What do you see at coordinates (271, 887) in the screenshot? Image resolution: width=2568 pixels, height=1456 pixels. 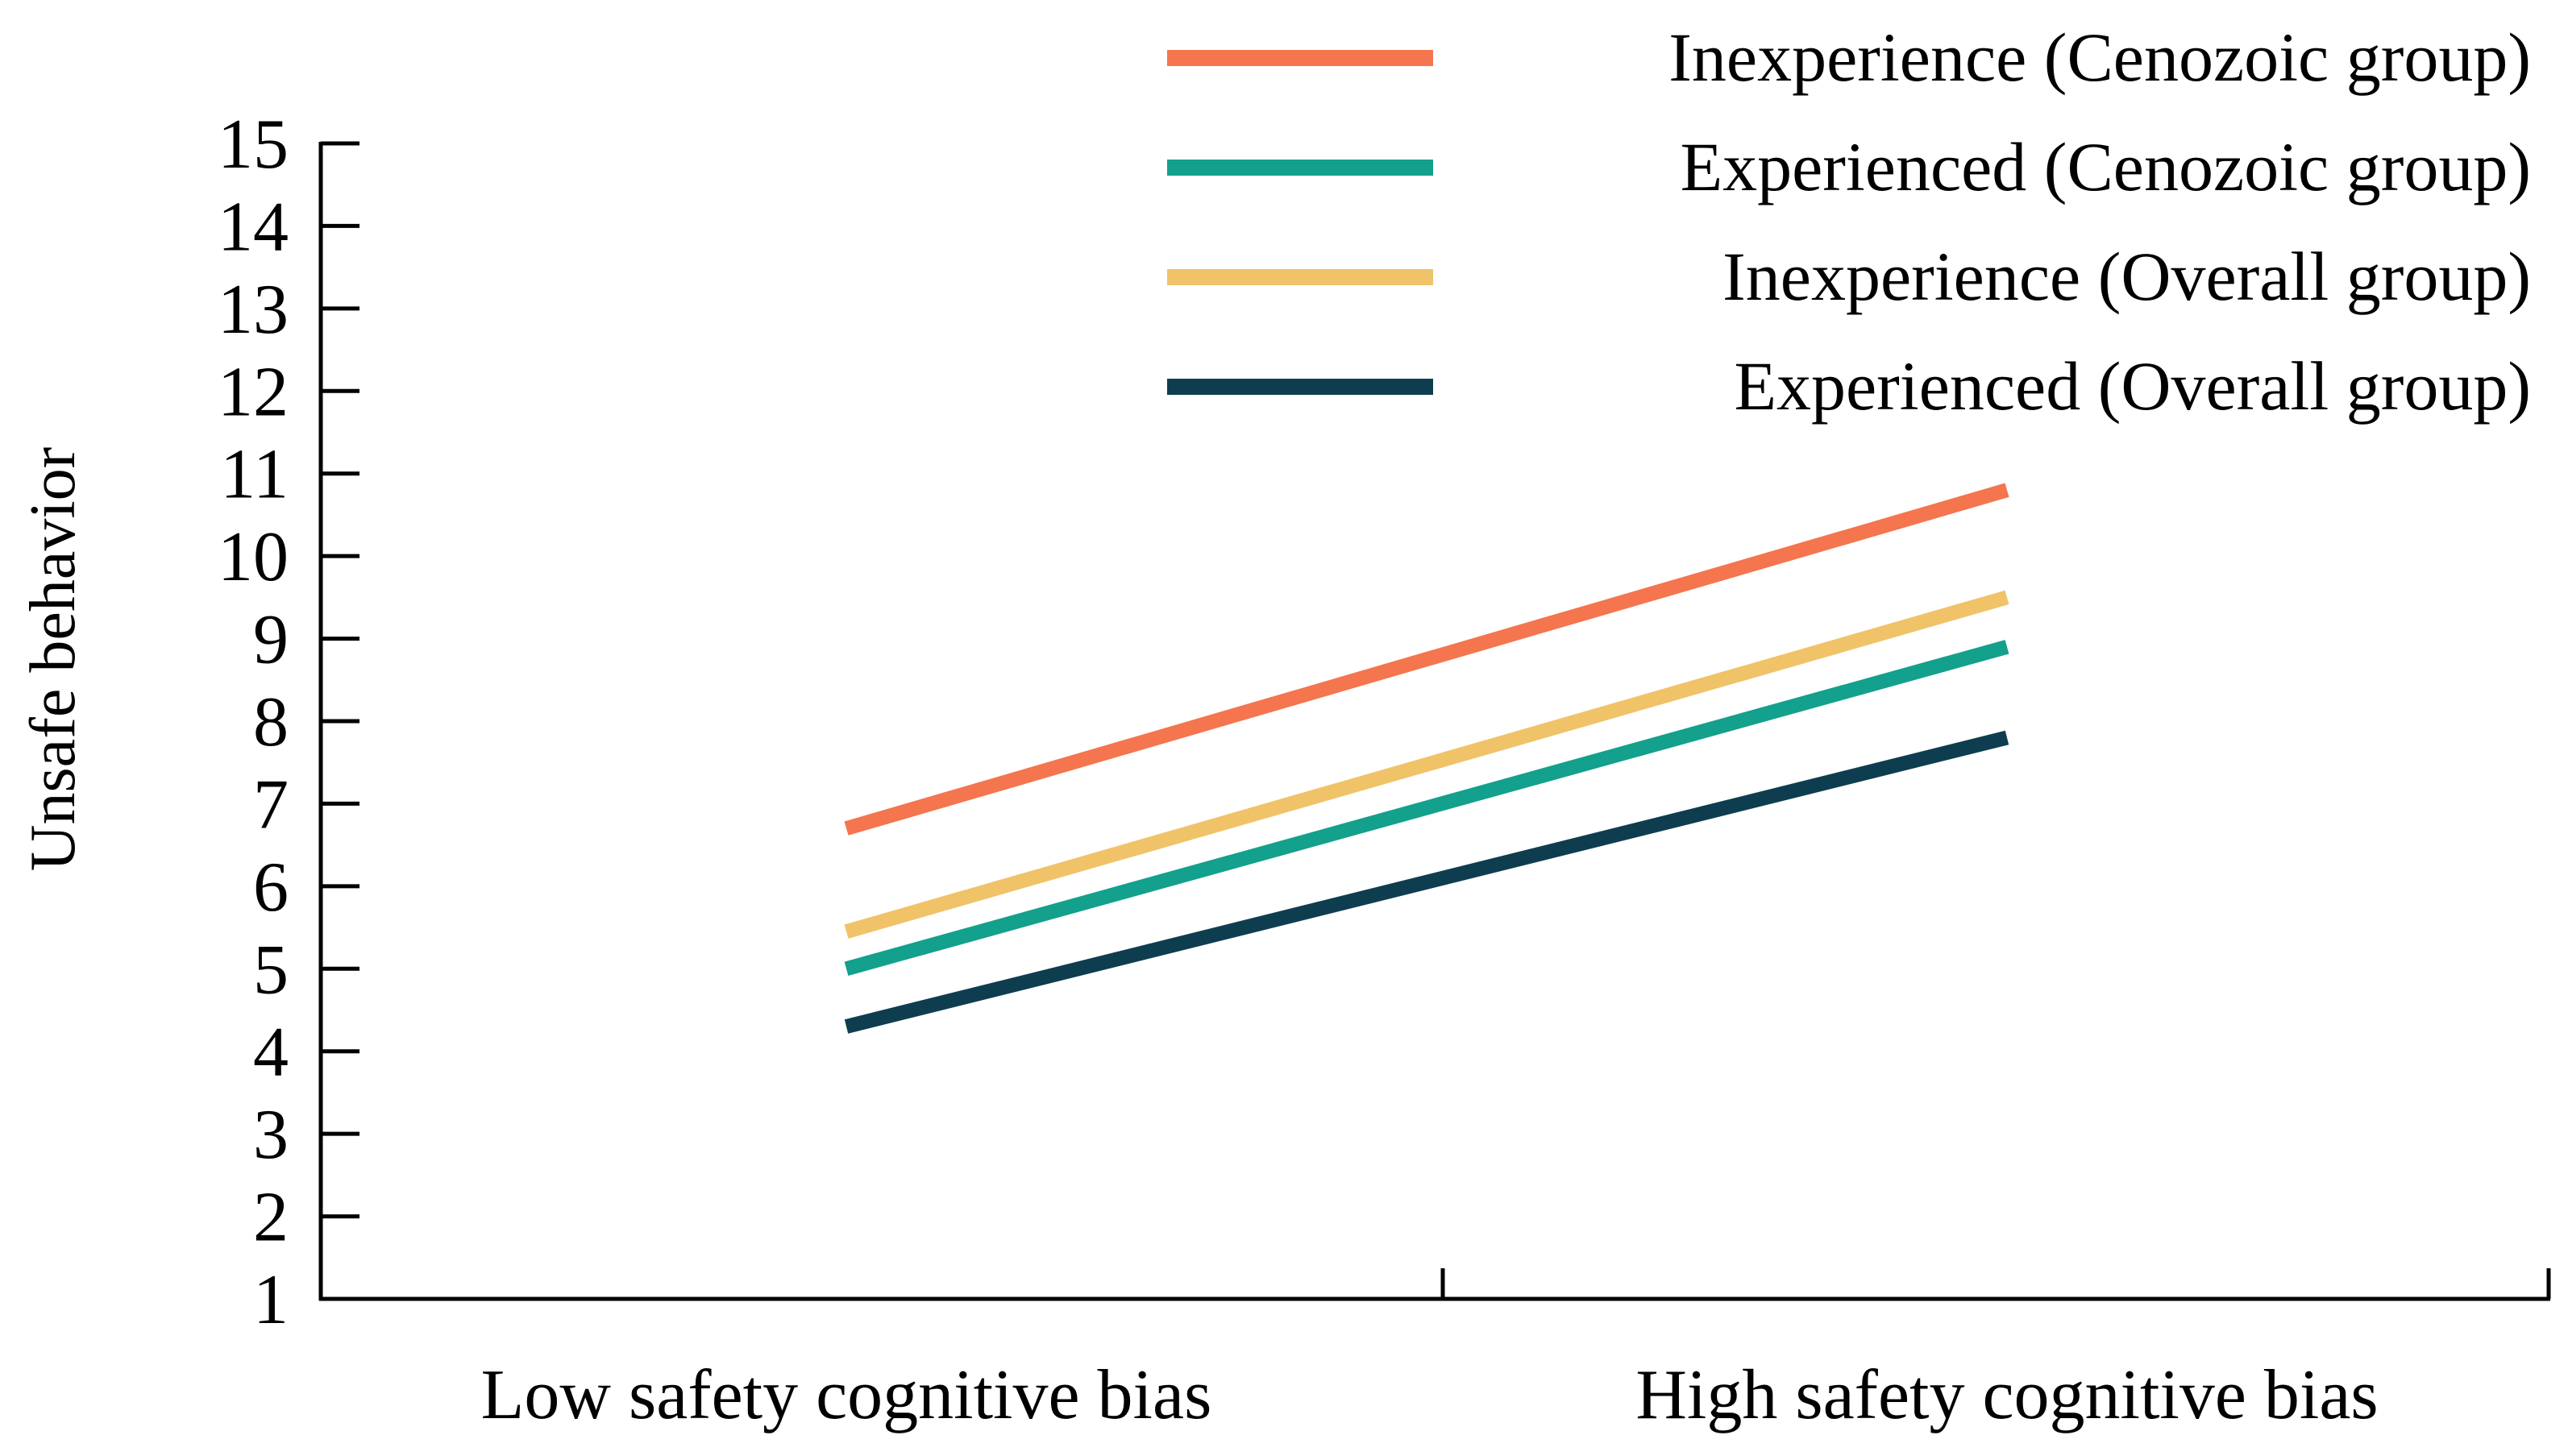 I see `y-tick-label: 6` at bounding box center [271, 887].